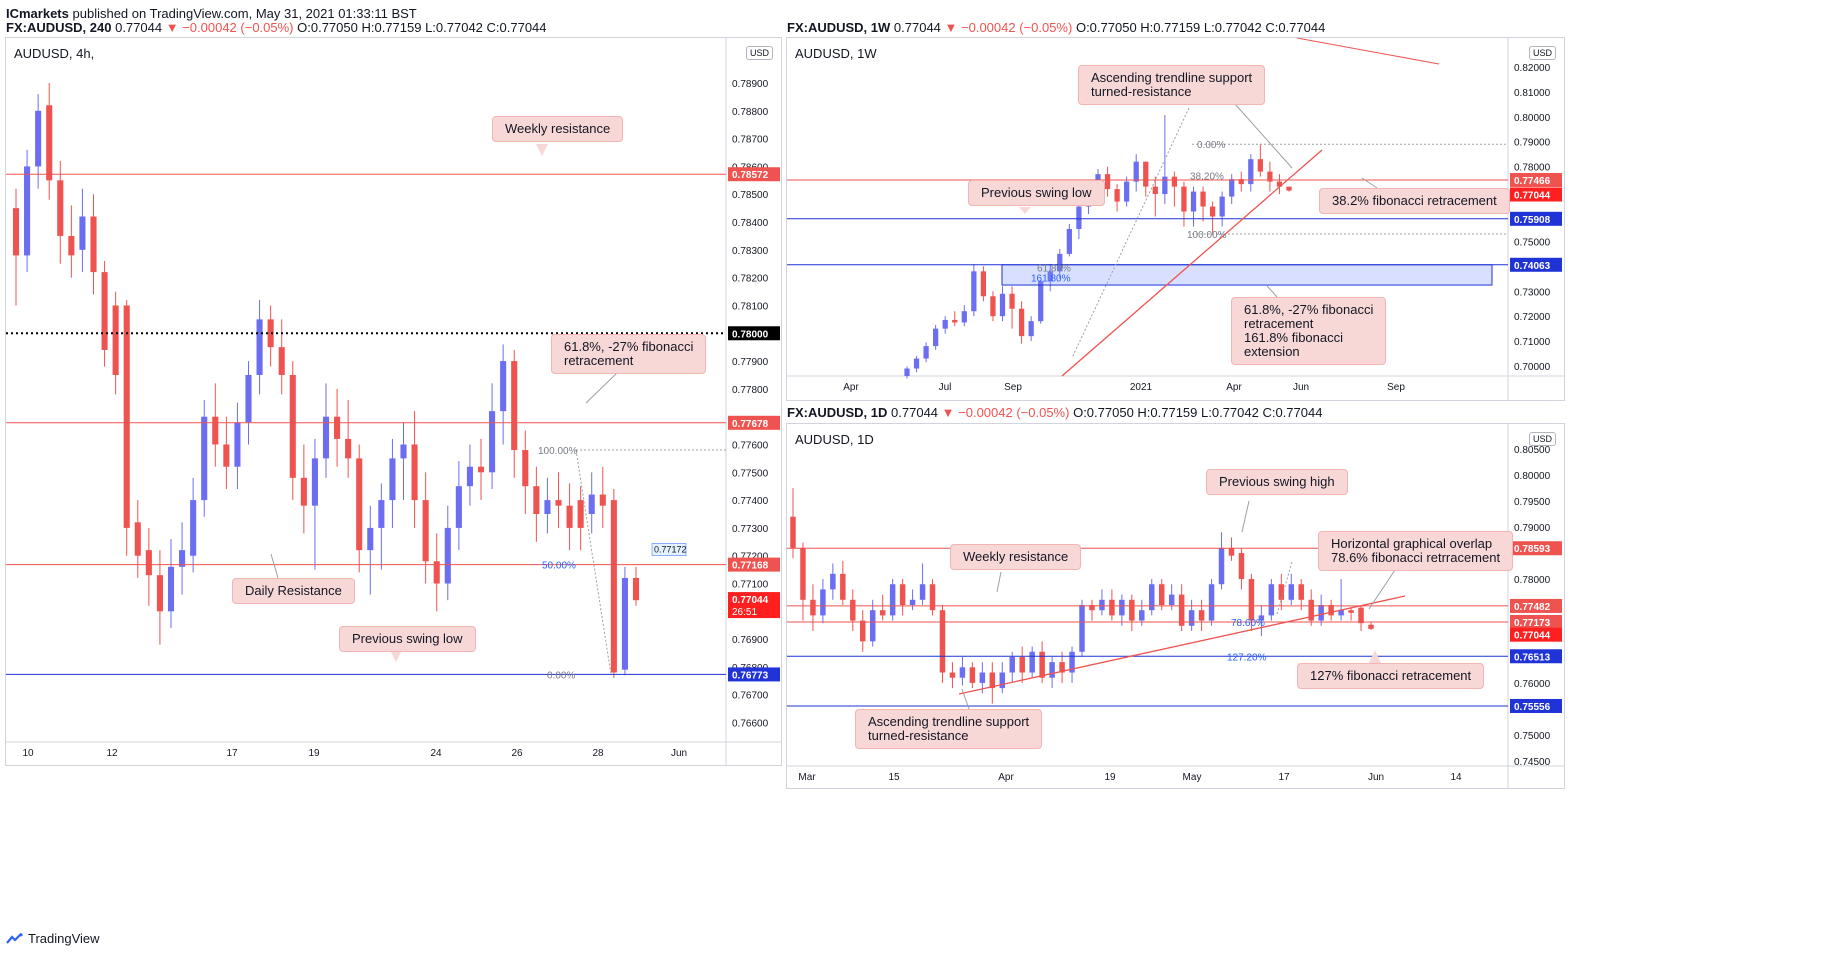  I want to click on w1-x-tick: Jun, so click(1301, 387).